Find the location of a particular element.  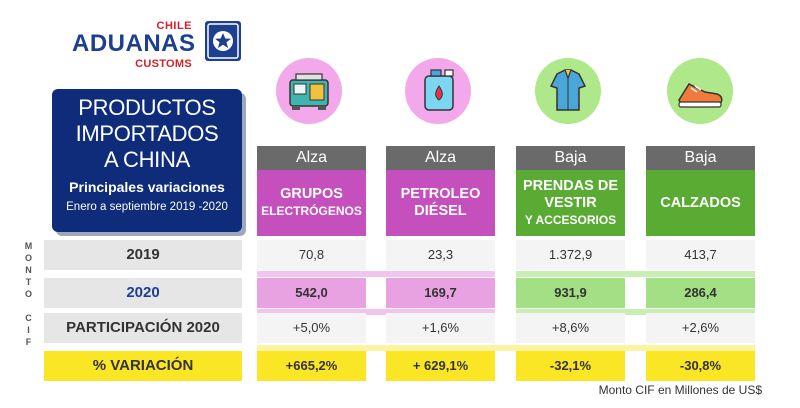

value-share: +2,6% is located at coordinates (700, 328).